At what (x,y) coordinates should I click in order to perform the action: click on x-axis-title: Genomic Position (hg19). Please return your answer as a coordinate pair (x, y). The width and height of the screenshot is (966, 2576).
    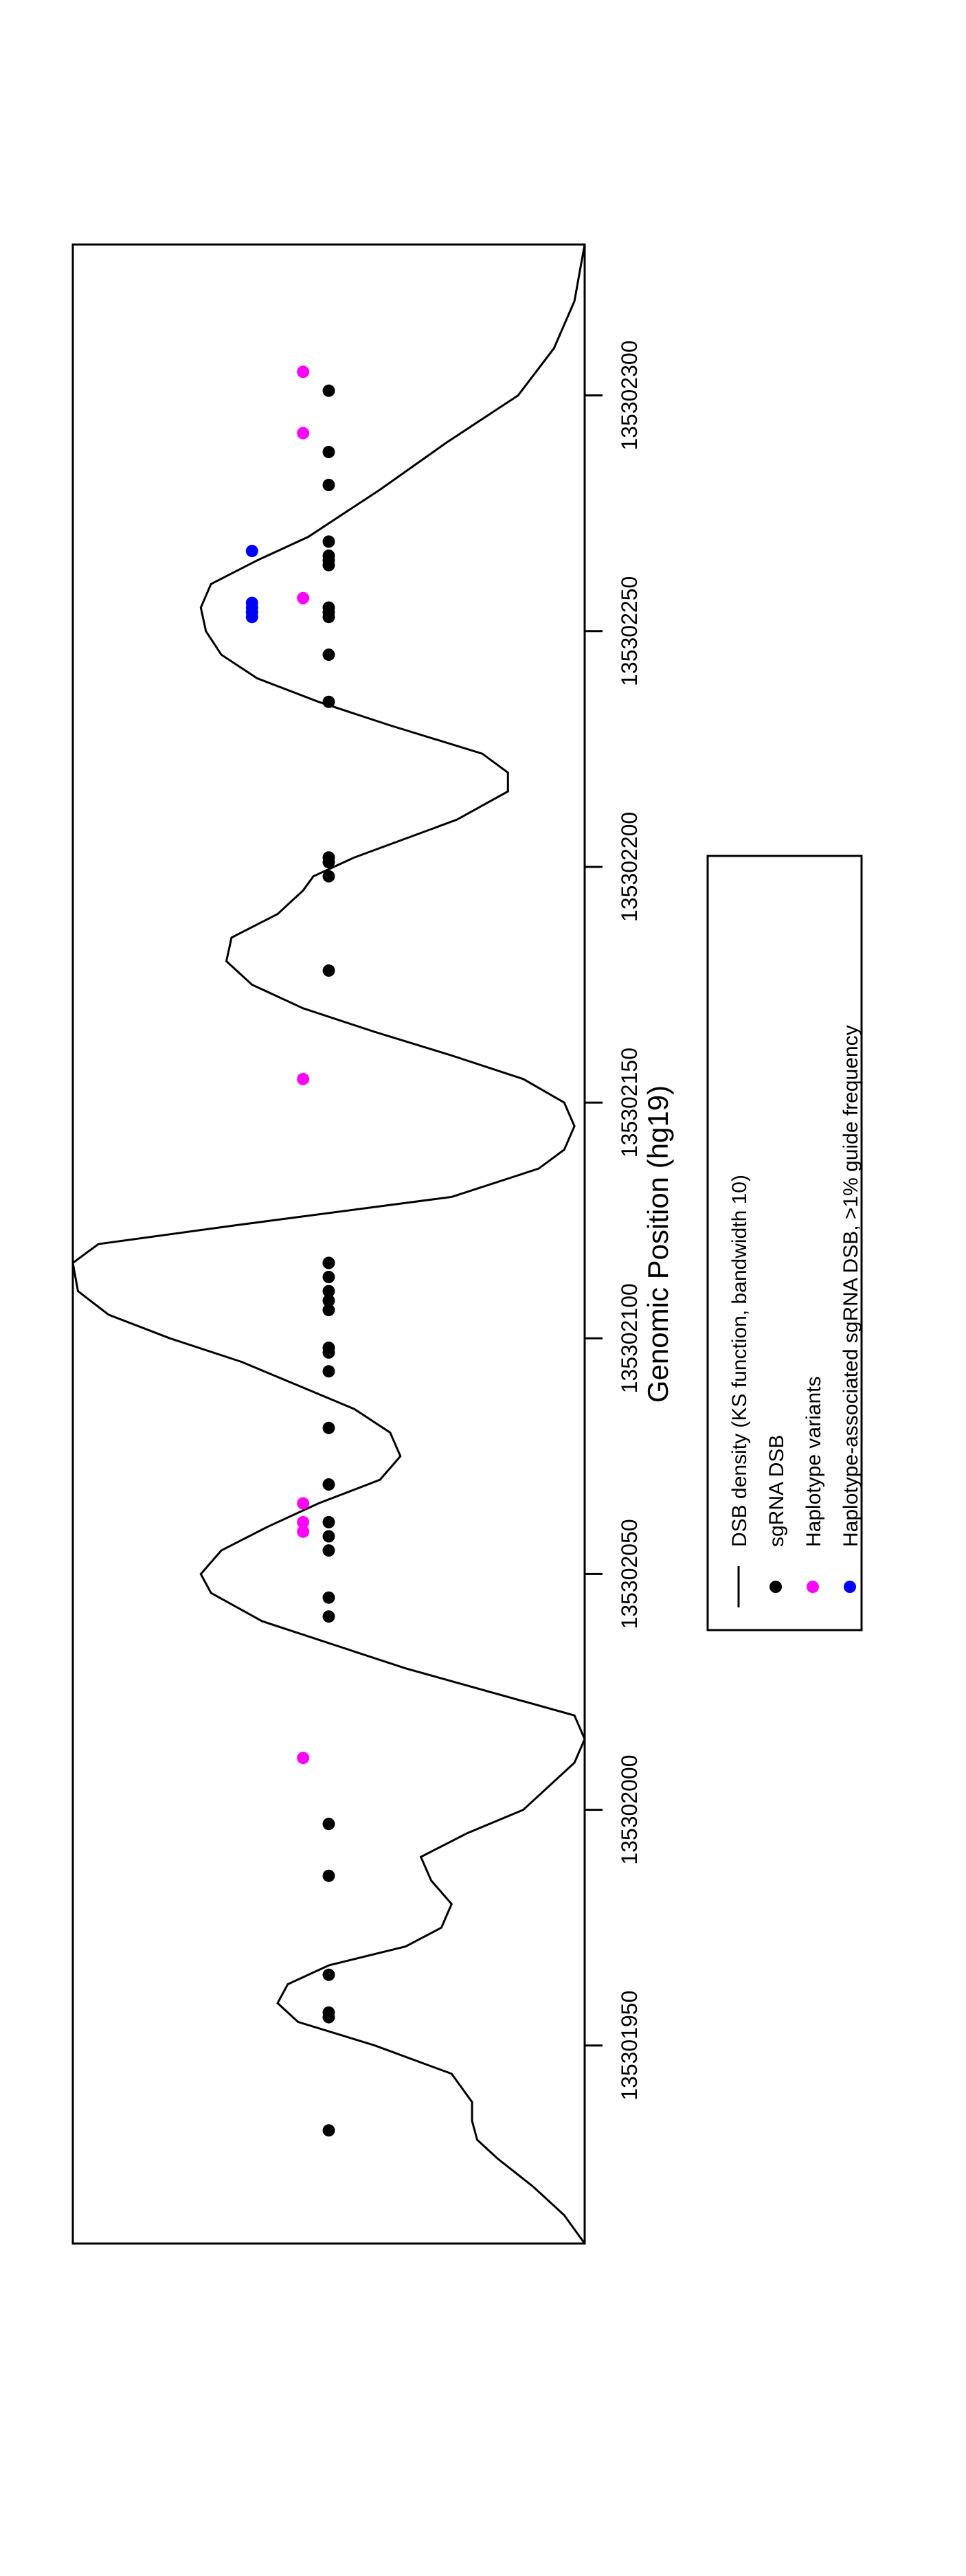
    Looking at the image, I should click on (658, 1244).